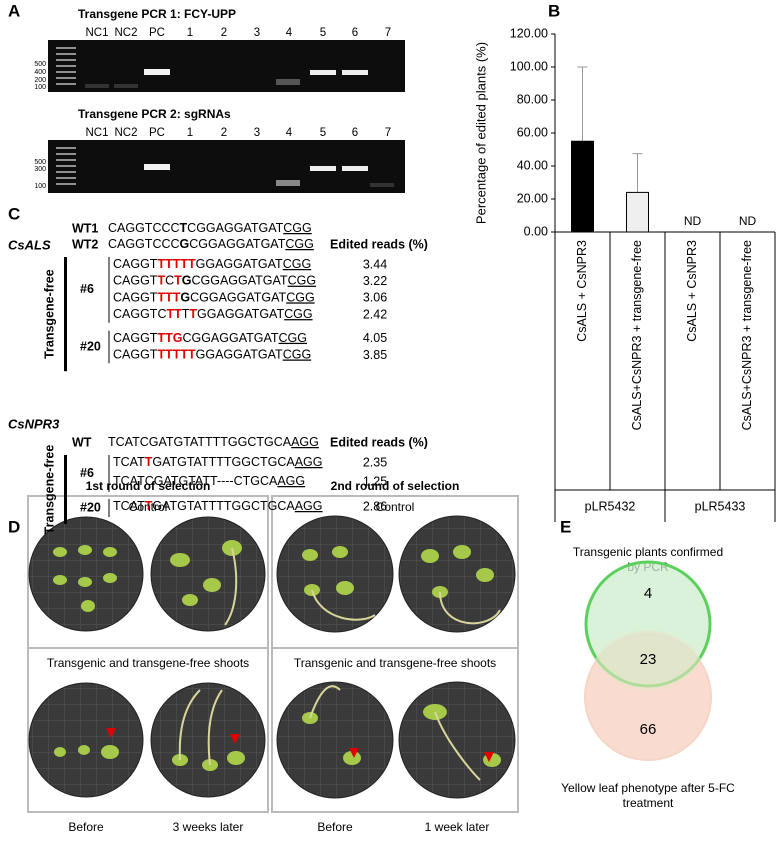  Describe the element at coordinates (554, 10) in the screenshot. I see `panel-label: B` at that location.